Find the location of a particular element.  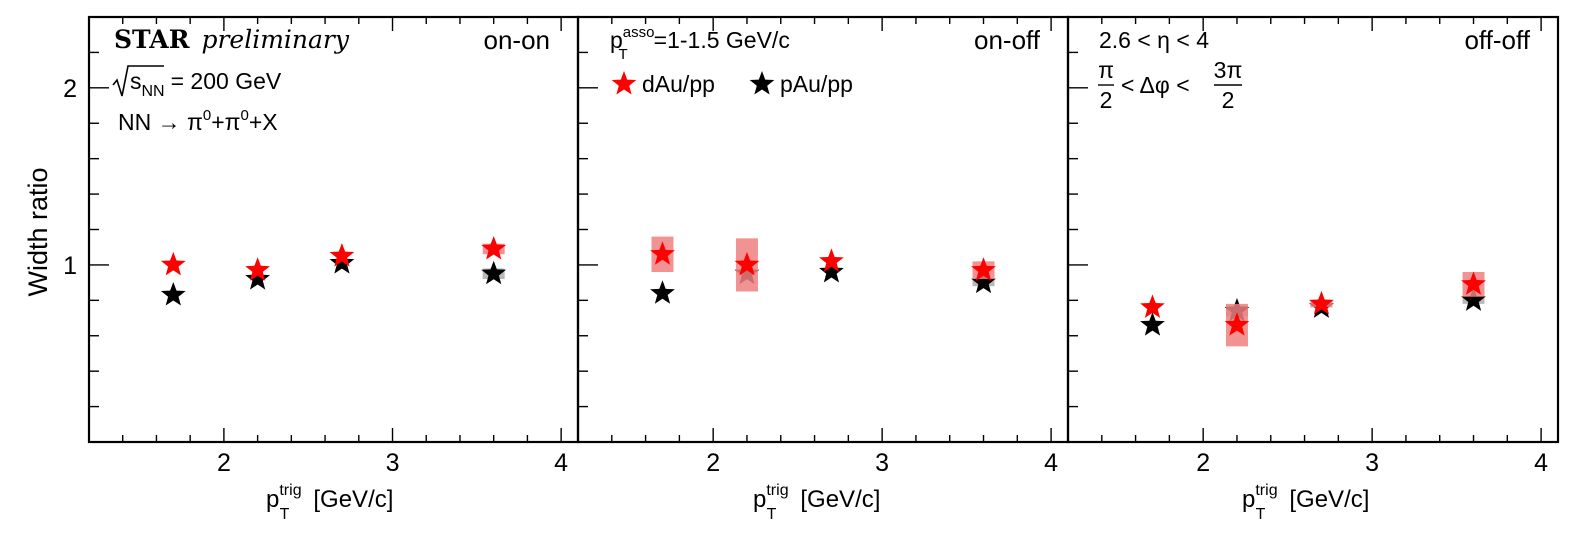

panel-label-on-on: on-on is located at coordinates (517, 40).